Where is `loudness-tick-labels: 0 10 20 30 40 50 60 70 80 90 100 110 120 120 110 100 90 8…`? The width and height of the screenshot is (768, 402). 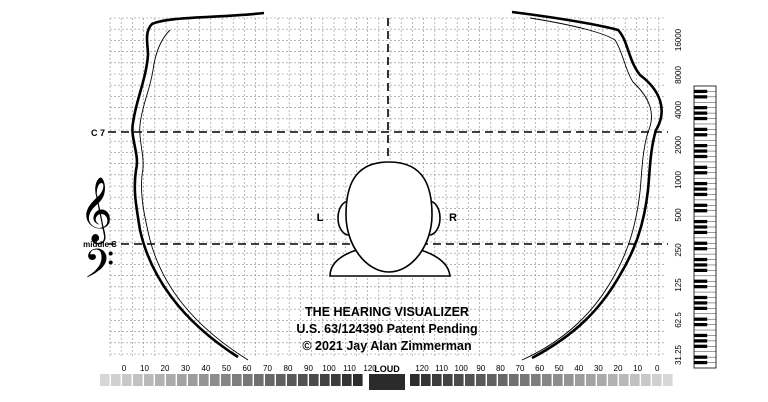
loudness-tick-labels: 0 10 20 30 40 50 60 70 80 90 100 110 120 120 110 100 90 8… is located at coordinates (391, 368).